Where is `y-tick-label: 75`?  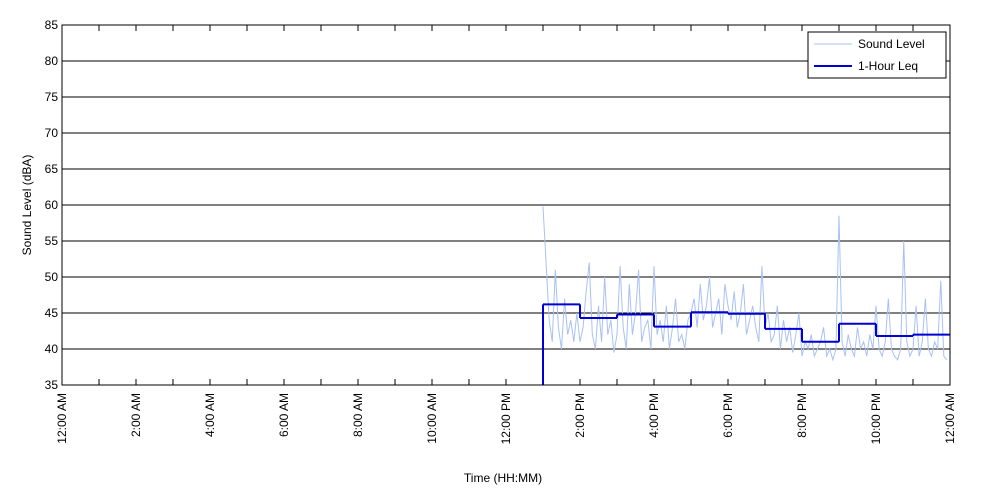 y-tick-label: 75 is located at coordinates (52, 97).